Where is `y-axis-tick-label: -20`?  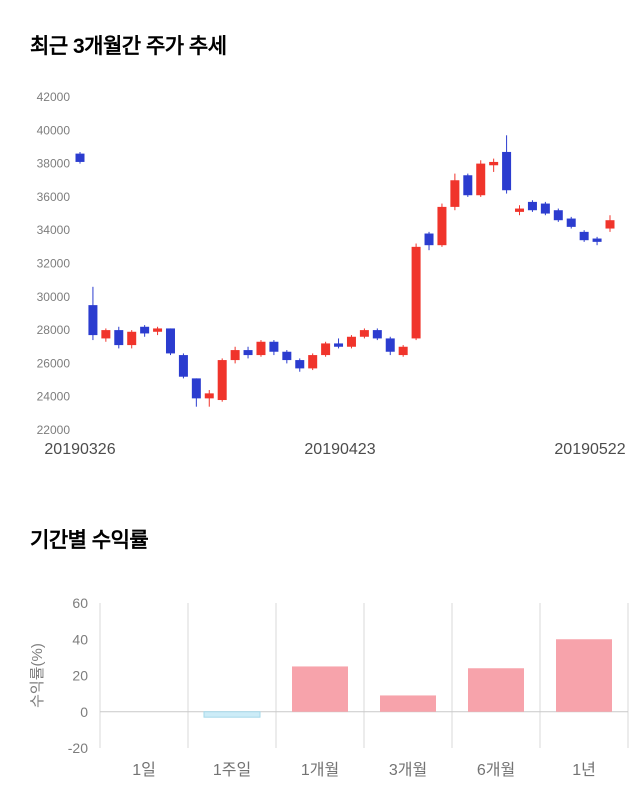
y-axis-tick-label: -20 is located at coordinates (78, 748).